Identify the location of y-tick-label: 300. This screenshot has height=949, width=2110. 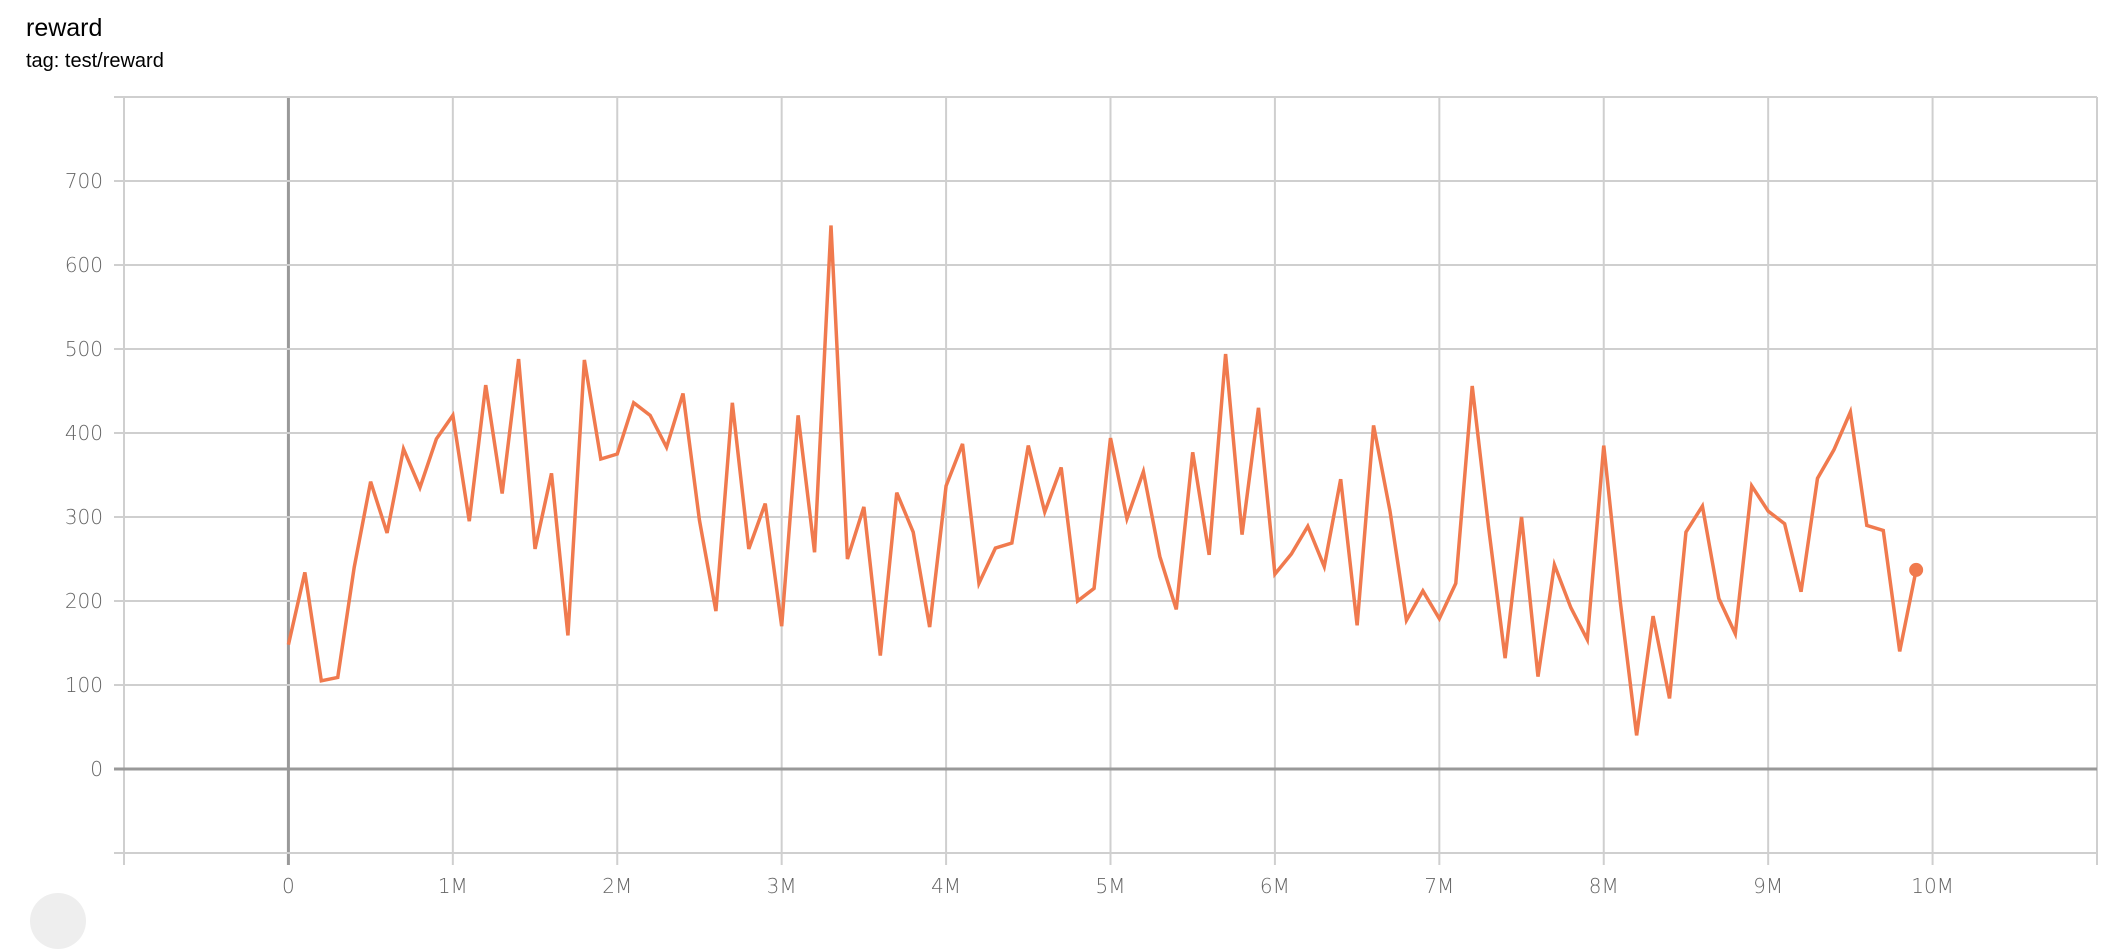
(84, 517).